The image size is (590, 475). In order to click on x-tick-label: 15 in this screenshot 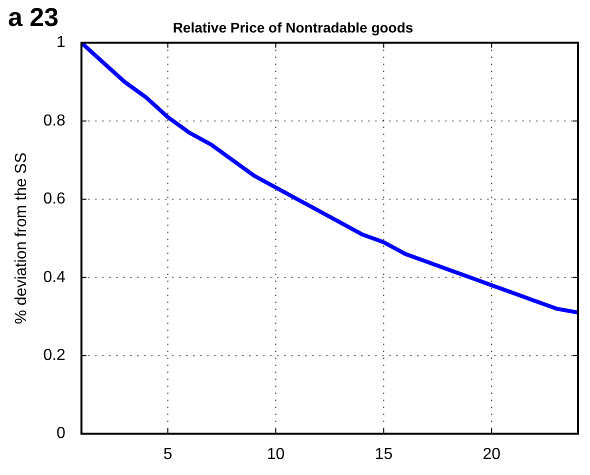, I will do `click(383, 454)`.